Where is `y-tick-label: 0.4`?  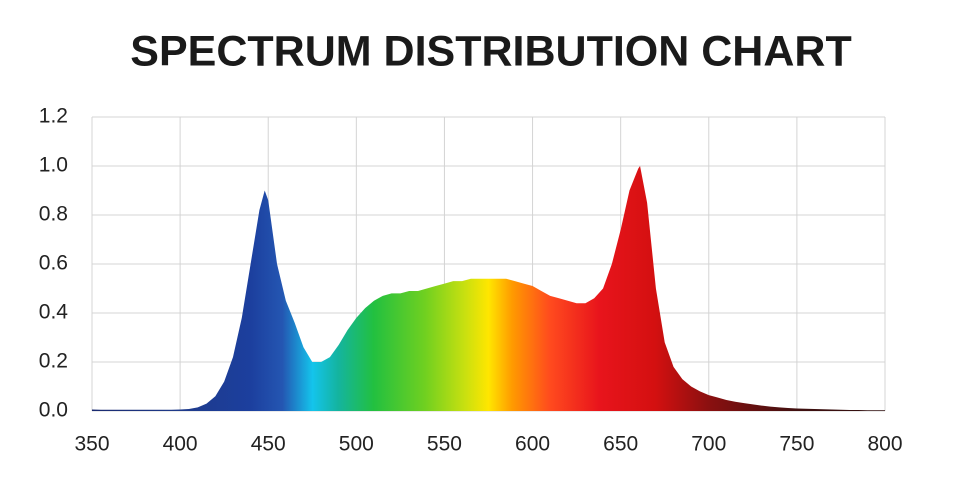
y-tick-label: 0.4 is located at coordinates (54, 312).